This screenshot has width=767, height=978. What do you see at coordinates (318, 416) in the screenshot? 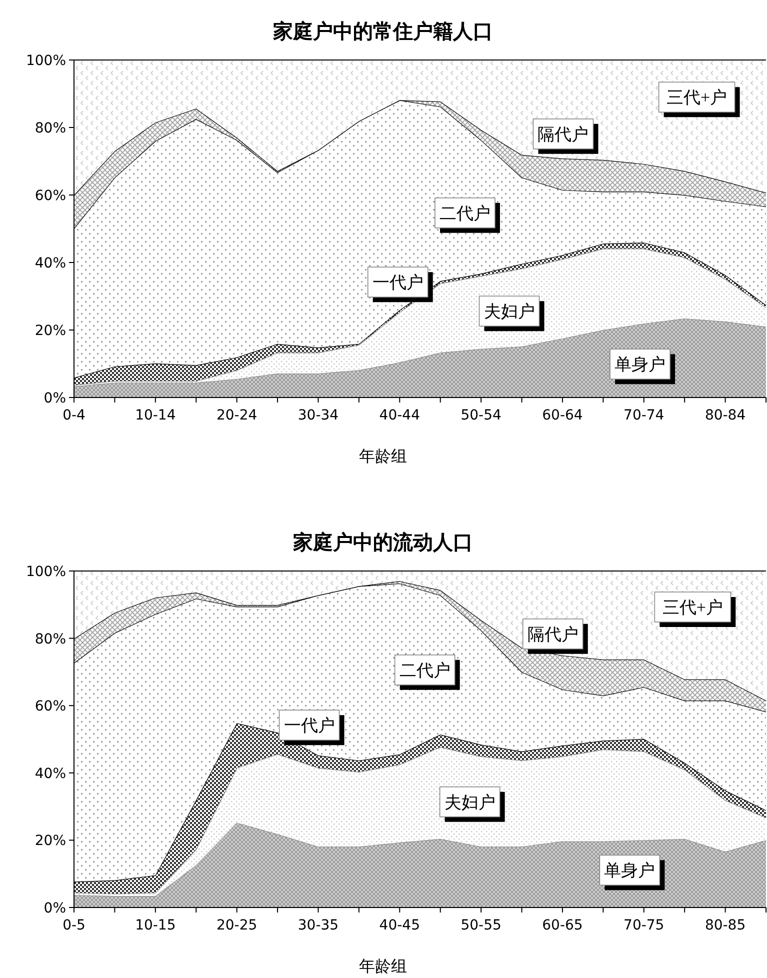
I see `x-tick-label: 30-34` at bounding box center [318, 416].